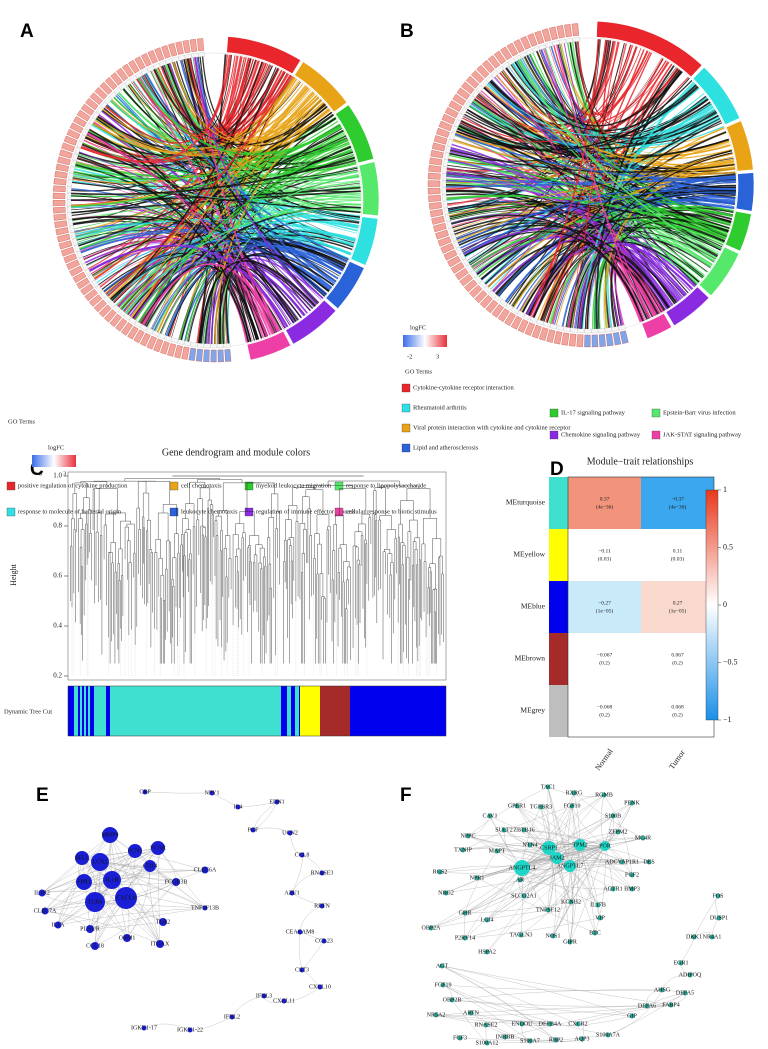  I want to click on node-label: CXCR2, so click(577, 1024).